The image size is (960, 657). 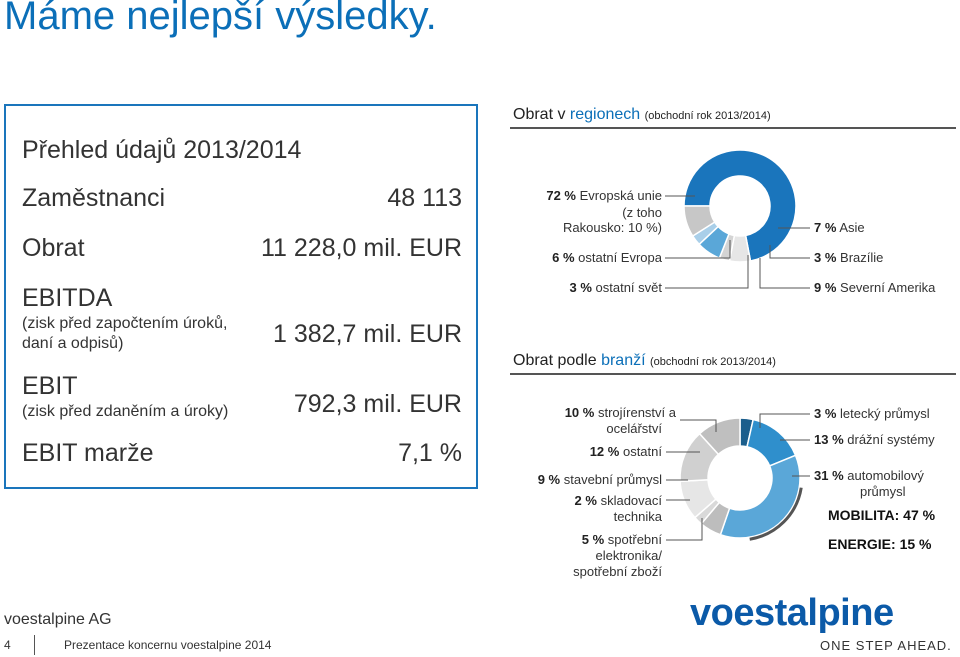 I want to click on label-na-pct: 9 %, so click(x=825, y=287).